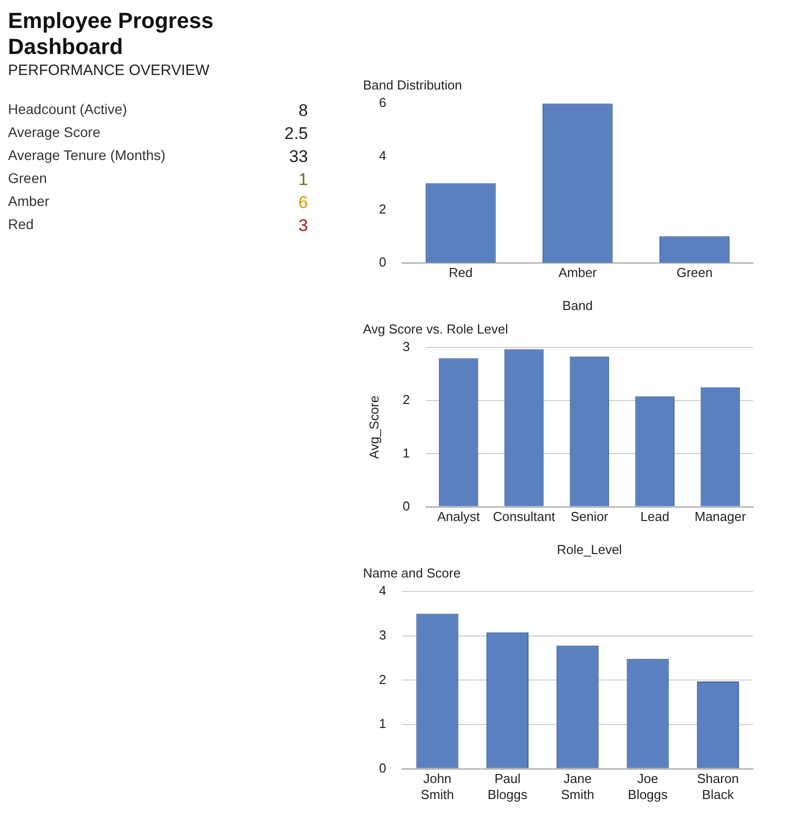 The width and height of the screenshot is (794, 823). What do you see at coordinates (109, 70) in the screenshot?
I see `text: PERFORMANCE OVERVIEW` at bounding box center [109, 70].